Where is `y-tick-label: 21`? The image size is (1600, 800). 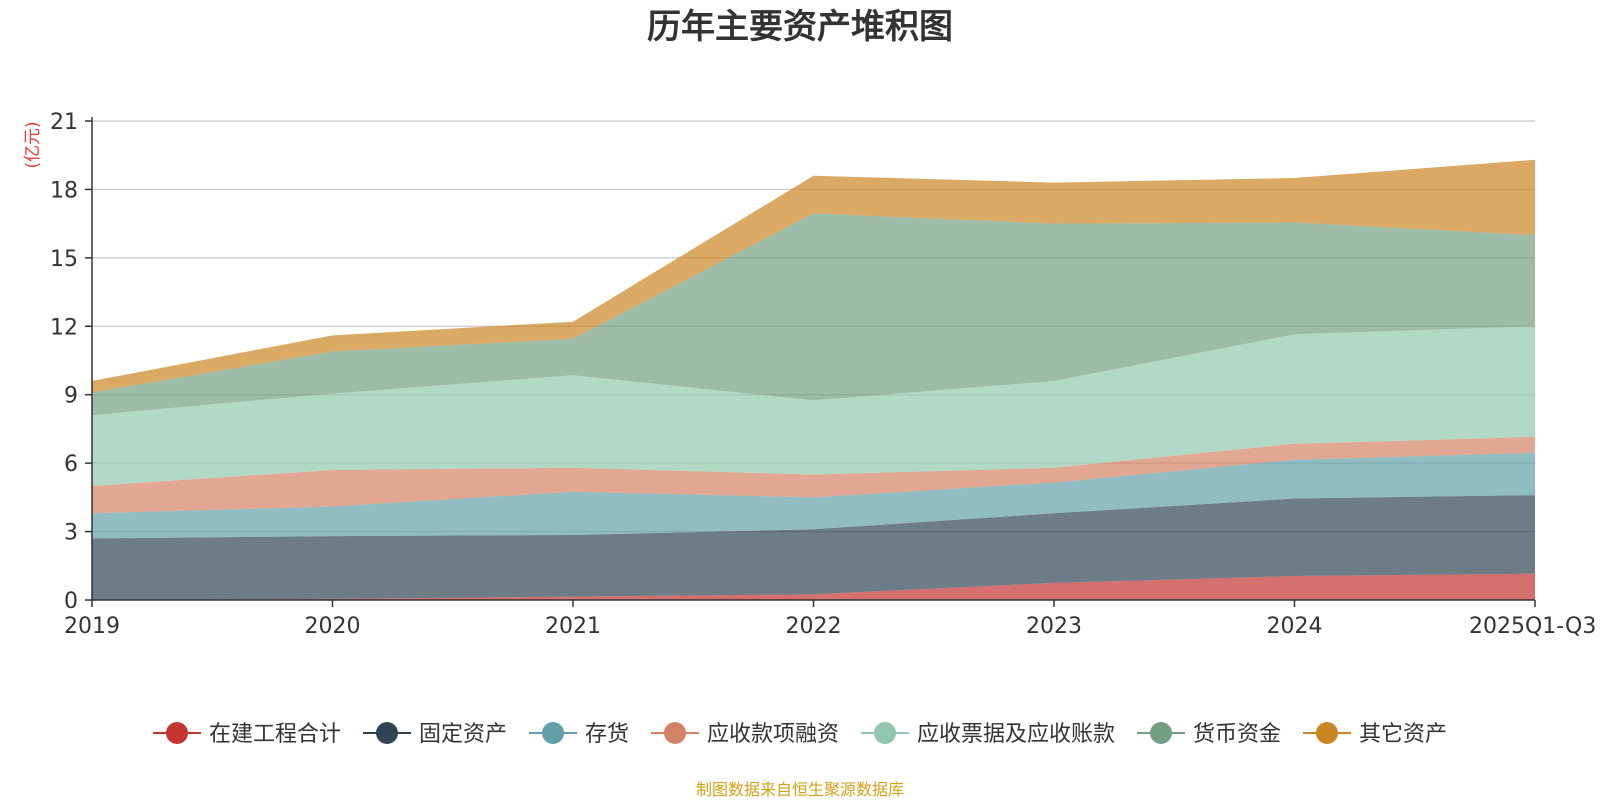
y-tick-label: 21 is located at coordinates (64, 122).